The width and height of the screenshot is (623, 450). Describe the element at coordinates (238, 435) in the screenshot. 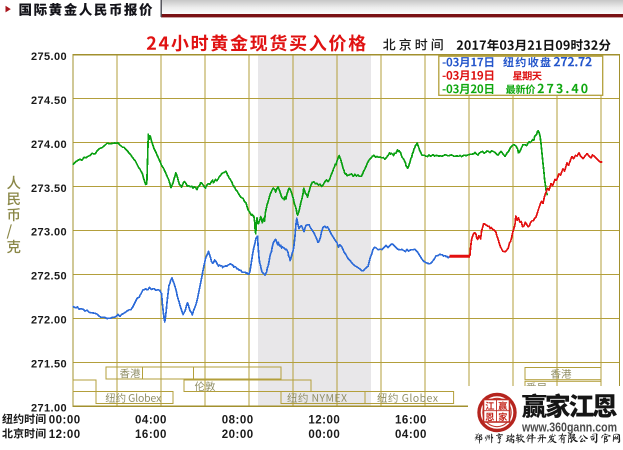

I see `svg-text: 20:00` at that location.